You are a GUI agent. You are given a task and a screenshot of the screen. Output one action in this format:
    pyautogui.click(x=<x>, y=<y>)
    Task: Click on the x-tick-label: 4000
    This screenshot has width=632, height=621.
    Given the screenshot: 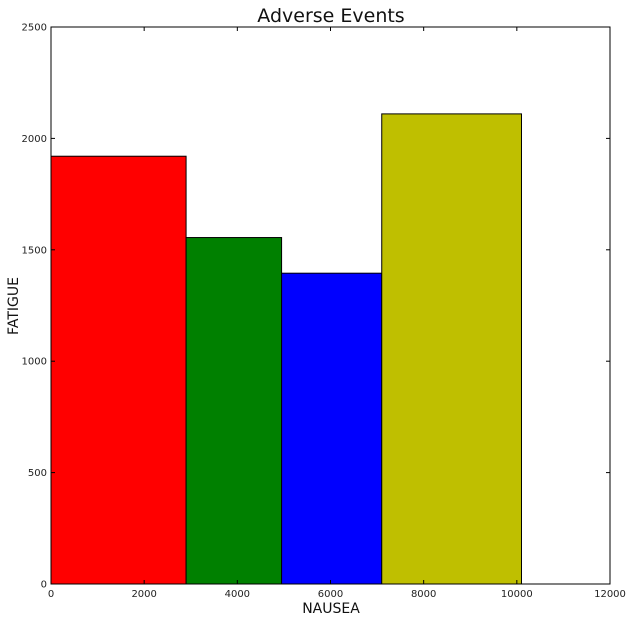 What is the action you would take?
    pyautogui.click(x=237, y=594)
    